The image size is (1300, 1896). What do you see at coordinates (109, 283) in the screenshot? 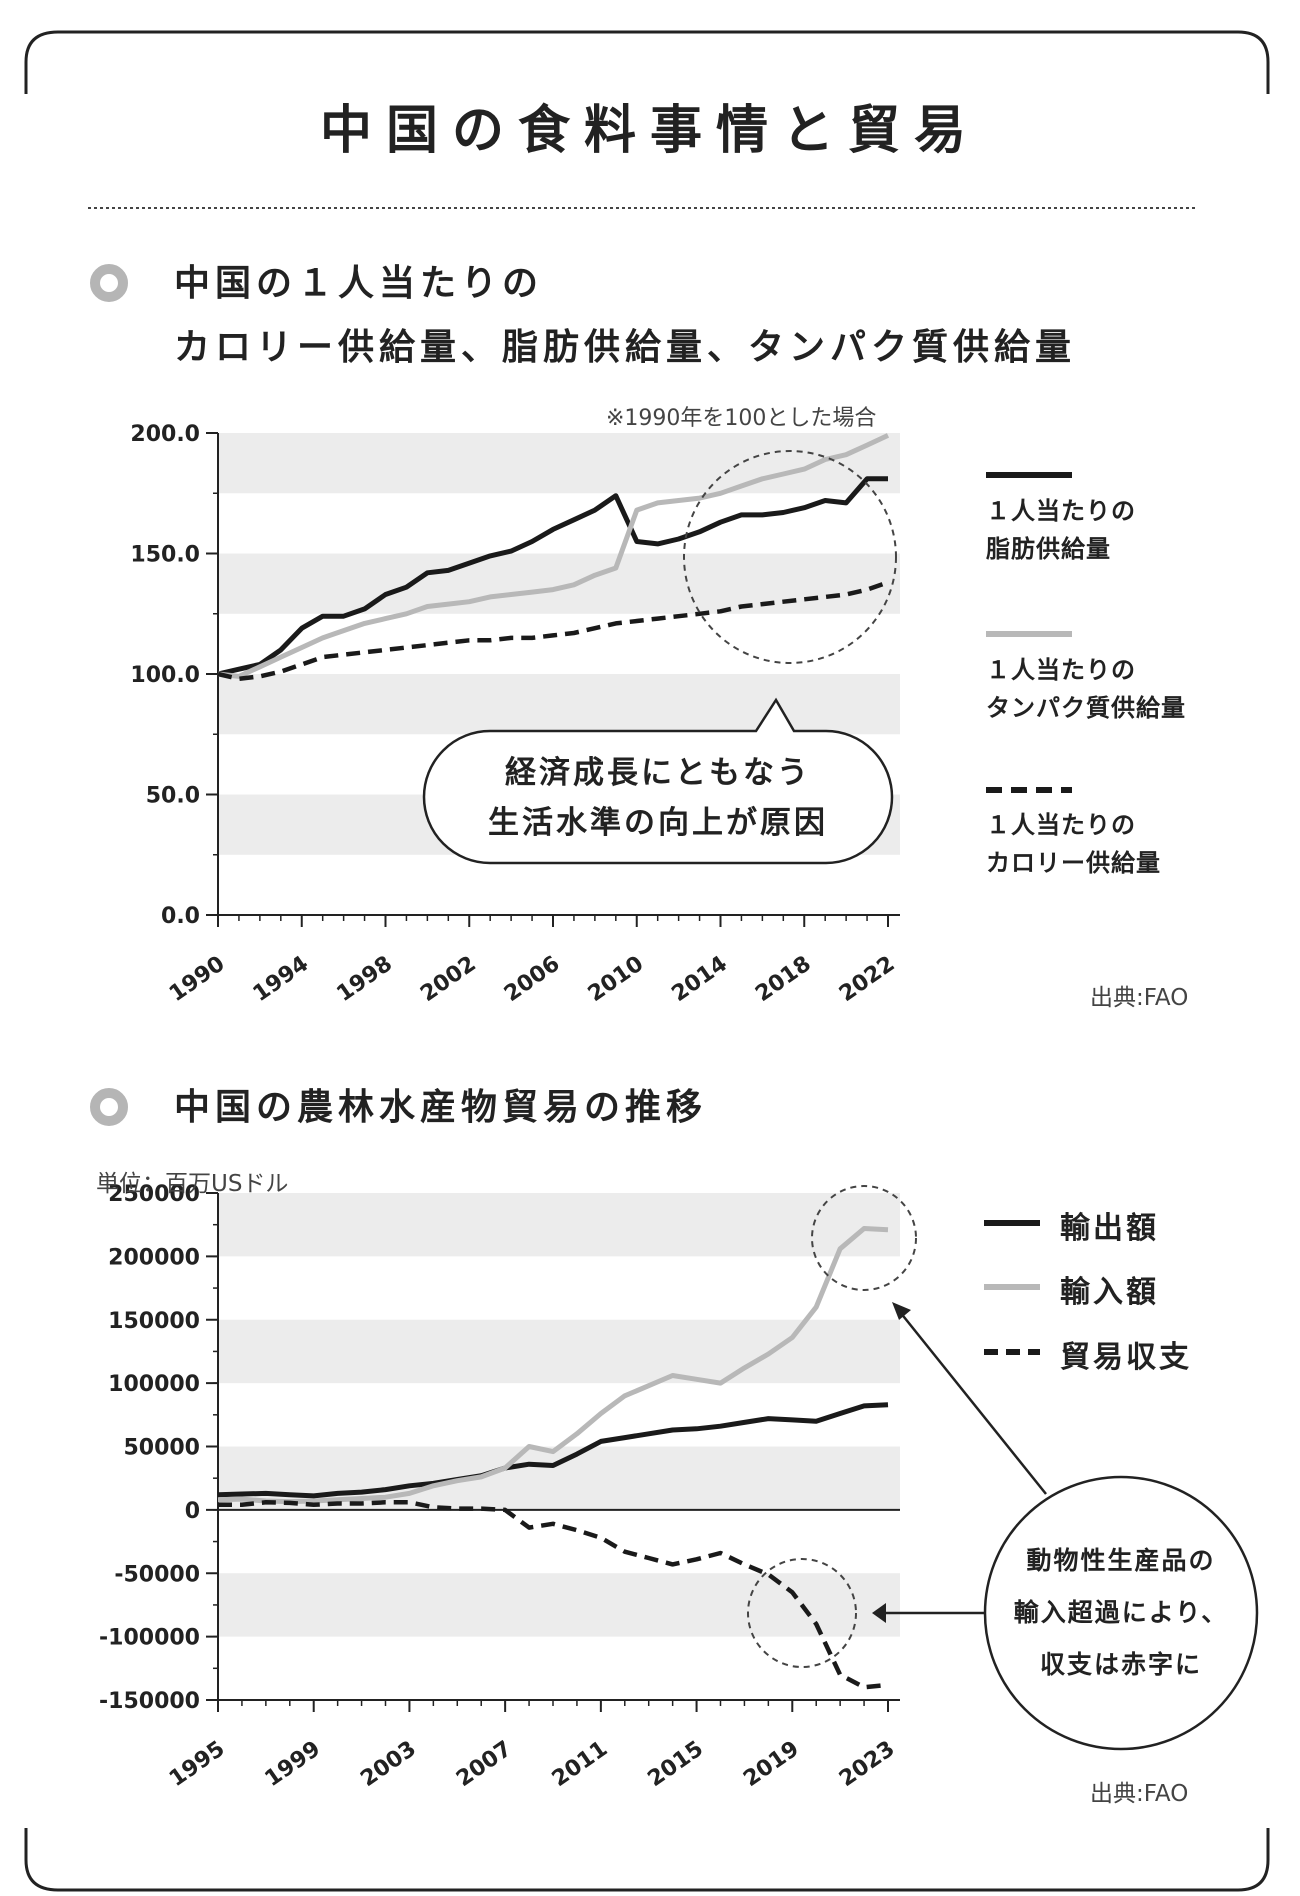
I see `section1-ring-icon` at bounding box center [109, 283].